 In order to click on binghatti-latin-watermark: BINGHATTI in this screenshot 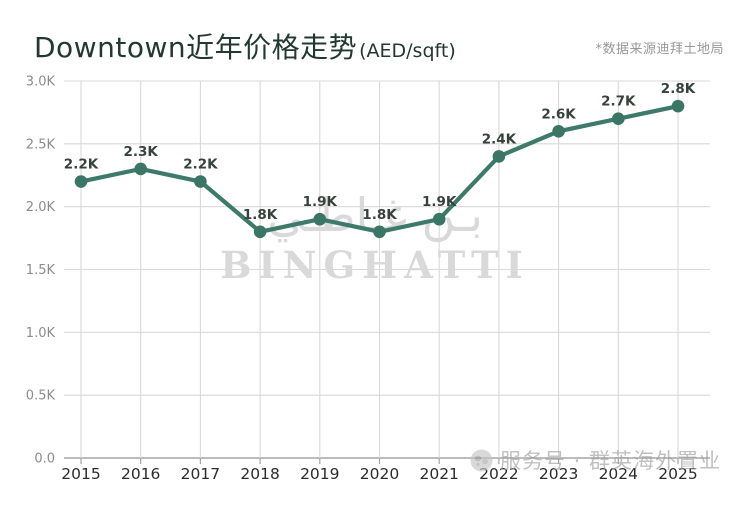, I will do `click(375, 265)`.